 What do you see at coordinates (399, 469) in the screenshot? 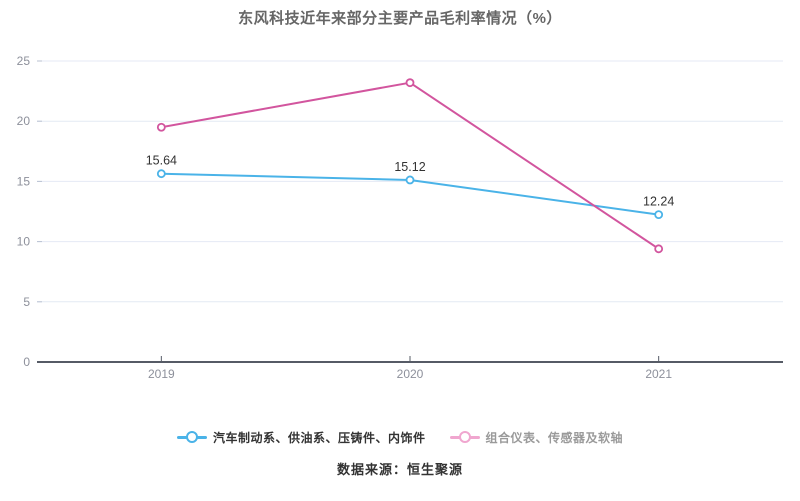
I see `data-source-label: 数据来源：恒生聚源` at bounding box center [399, 469].